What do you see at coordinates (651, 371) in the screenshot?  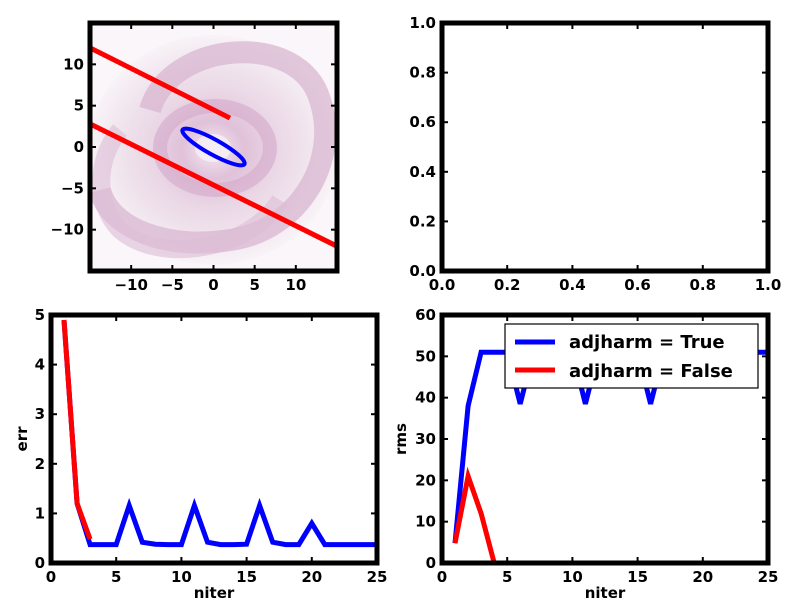 I see `legend-label-false: adjharm = False` at bounding box center [651, 371].